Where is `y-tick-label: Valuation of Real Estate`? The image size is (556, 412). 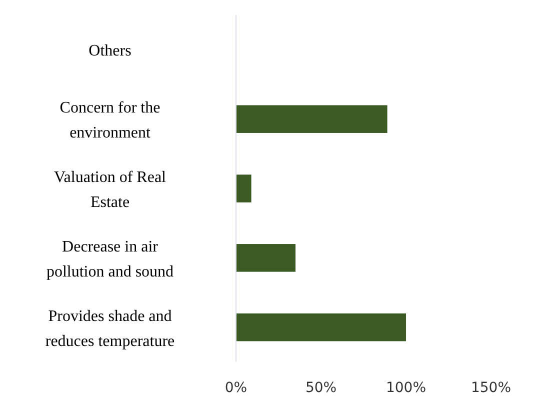
y-tick-label: Valuation of Real Estate is located at coordinates (110, 190).